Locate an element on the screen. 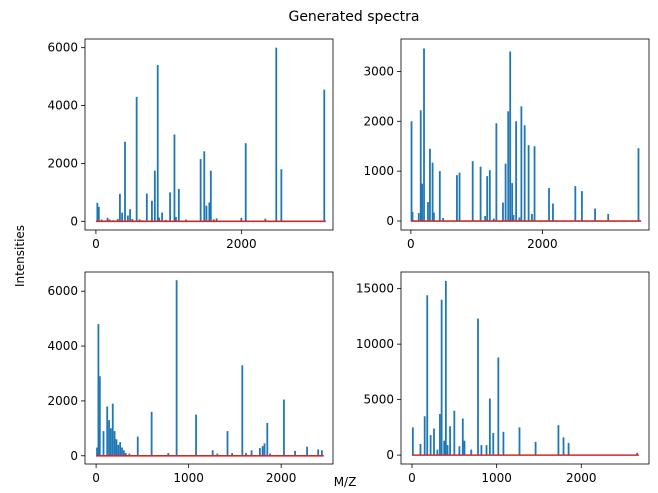 The width and height of the screenshot is (658, 493). y-tick-label: 10000 is located at coordinates (375, 344).